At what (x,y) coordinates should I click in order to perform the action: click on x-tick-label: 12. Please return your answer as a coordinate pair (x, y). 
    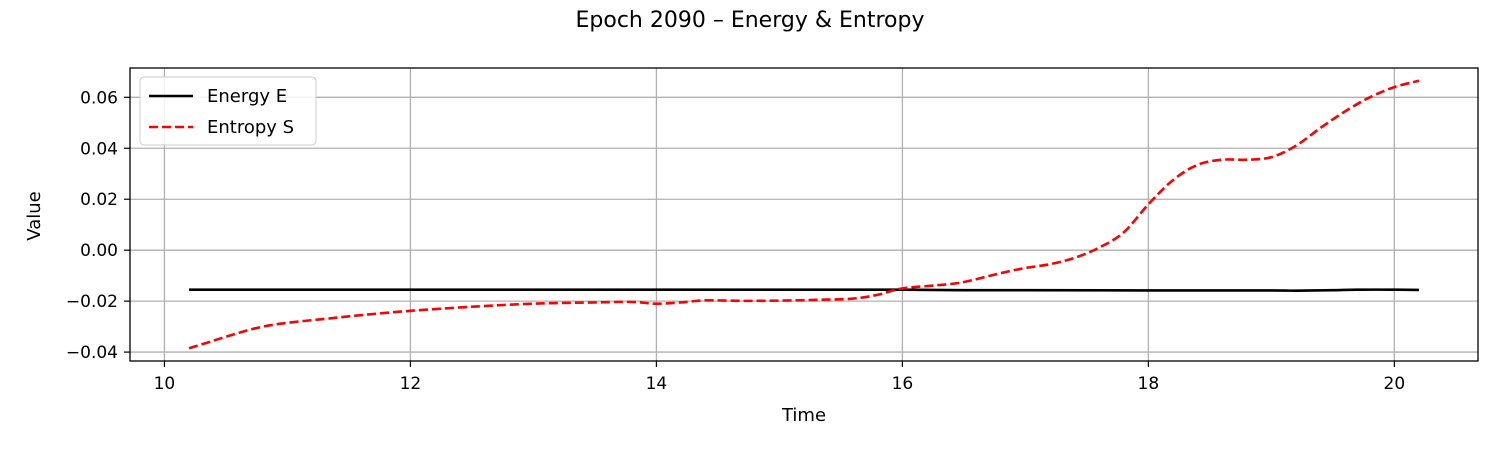
    Looking at the image, I should click on (411, 384).